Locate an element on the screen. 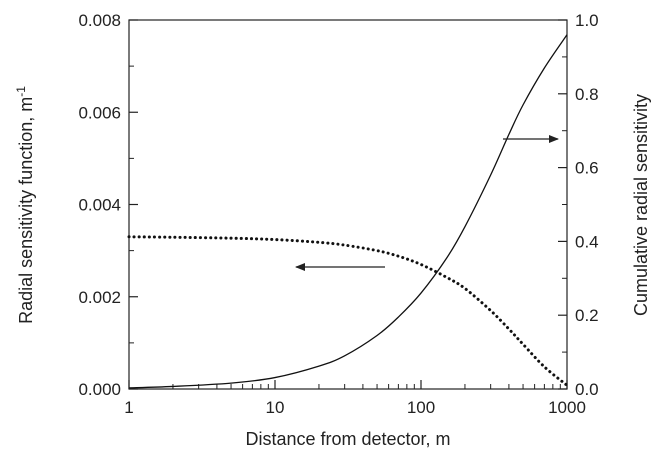 This screenshot has width=667, height=456. right-y-tick-label: 1.0 is located at coordinates (587, 20).